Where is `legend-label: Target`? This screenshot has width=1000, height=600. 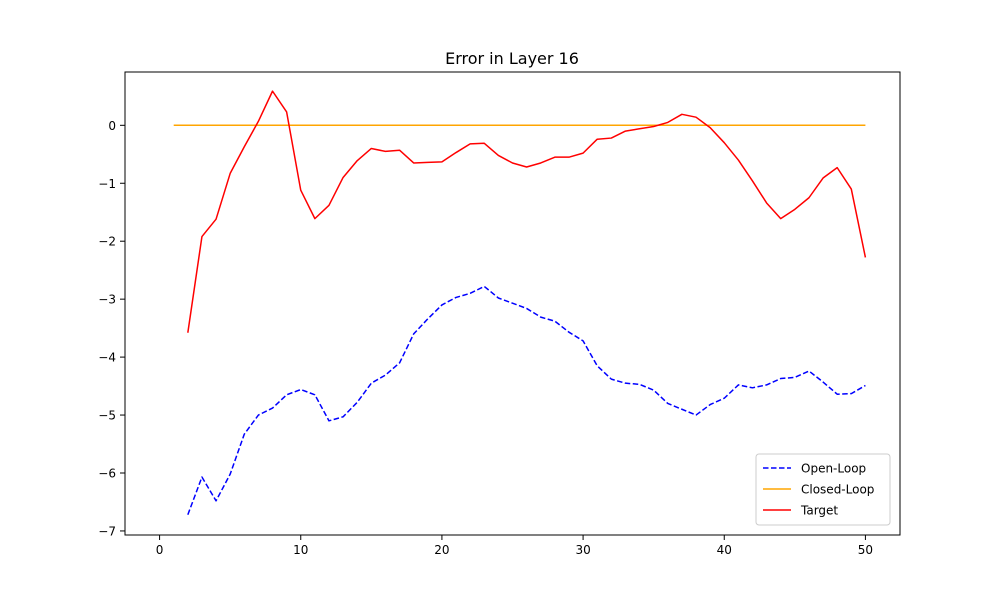 legend-label: Target is located at coordinates (819, 511).